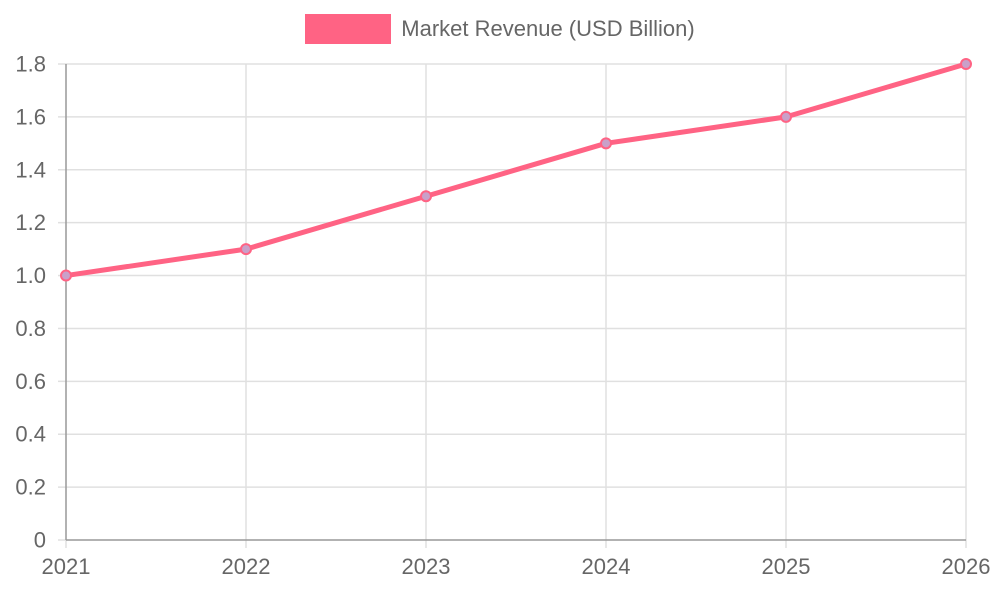 This screenshot has width=1000, height=600. I want to click on legend: Market Revenue (USD Billion), so click(500, 29).